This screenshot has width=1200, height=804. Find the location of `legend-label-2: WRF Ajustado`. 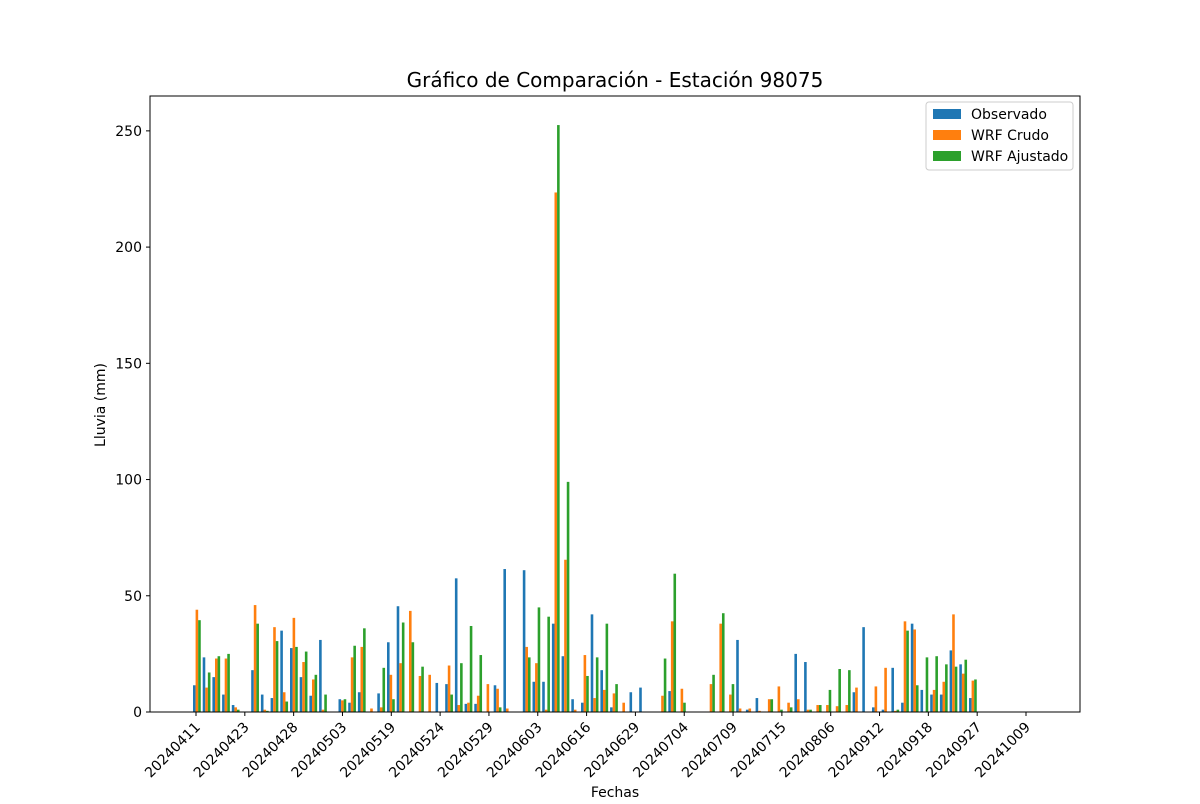

legend-label-2: WRF Ajustado is located at coordinates (1019, 157).